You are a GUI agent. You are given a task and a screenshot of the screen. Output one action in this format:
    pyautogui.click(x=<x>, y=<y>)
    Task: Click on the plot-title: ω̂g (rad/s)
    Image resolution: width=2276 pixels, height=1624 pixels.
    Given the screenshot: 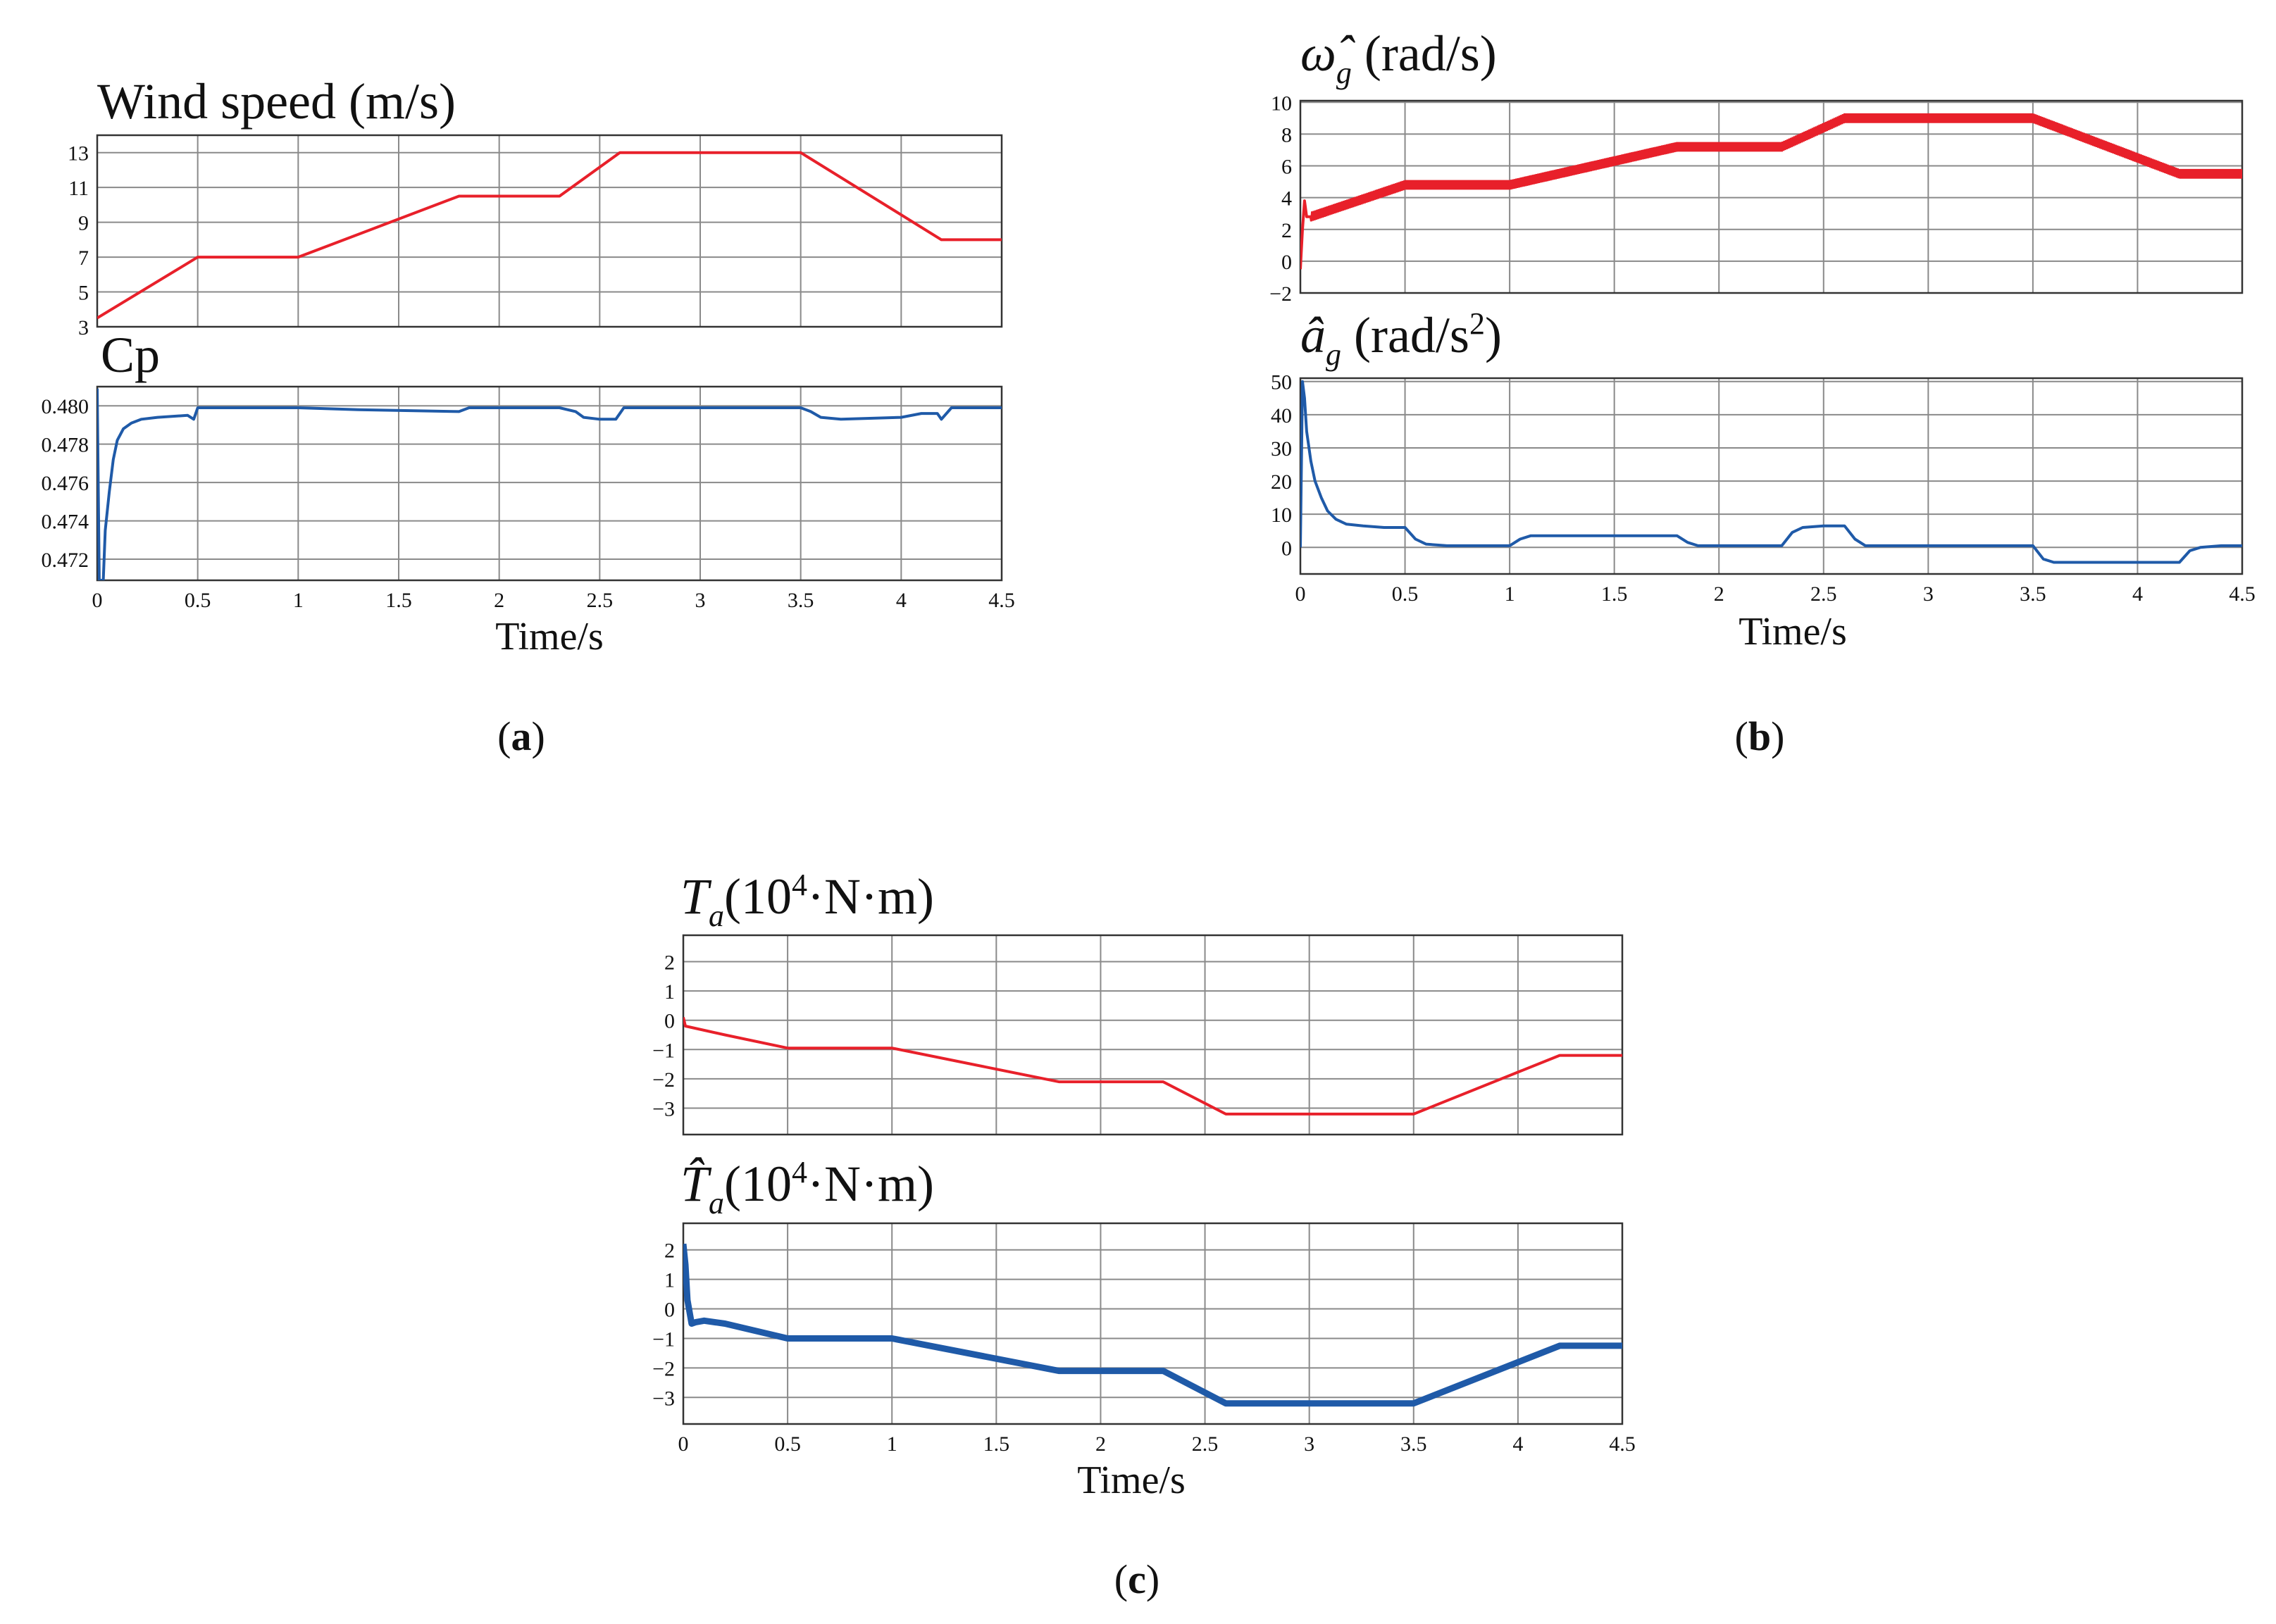 What is the action you would take?
    pyautogui.click(x=1398, y=57)
    